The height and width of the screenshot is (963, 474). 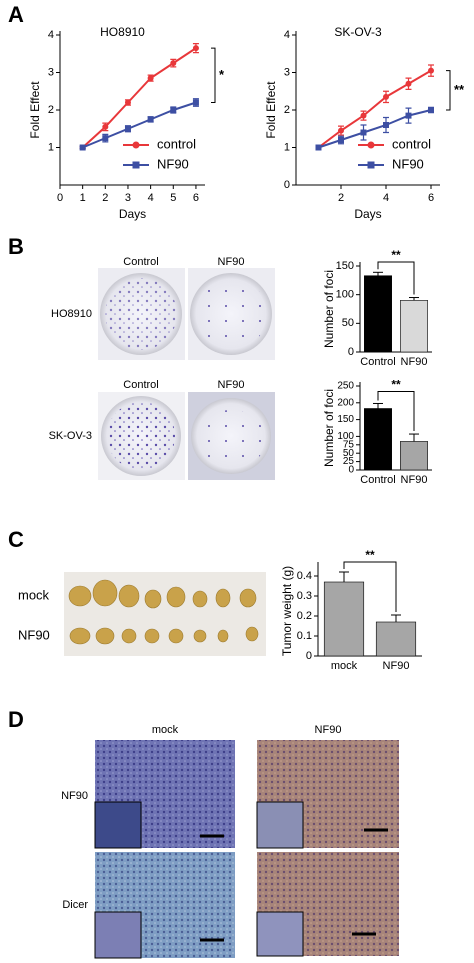 I want to click on photo-row-label: NF90, so click(x=74, y=796).